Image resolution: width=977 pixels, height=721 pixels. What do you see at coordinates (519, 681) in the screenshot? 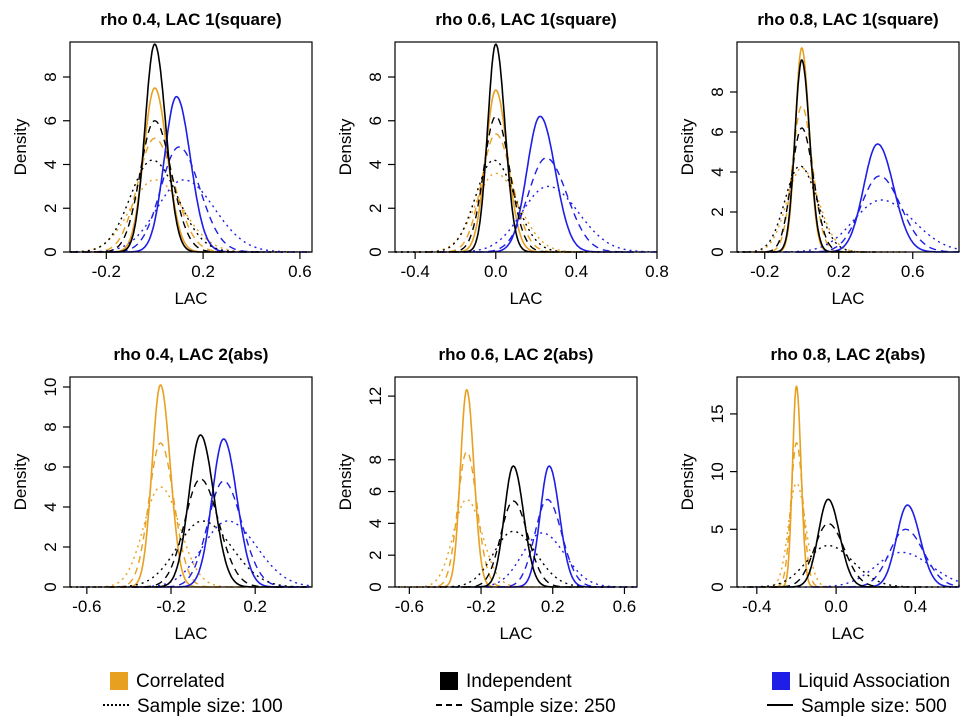
I see `legend-label-independent: Independent` at bounding box center [519, 681].